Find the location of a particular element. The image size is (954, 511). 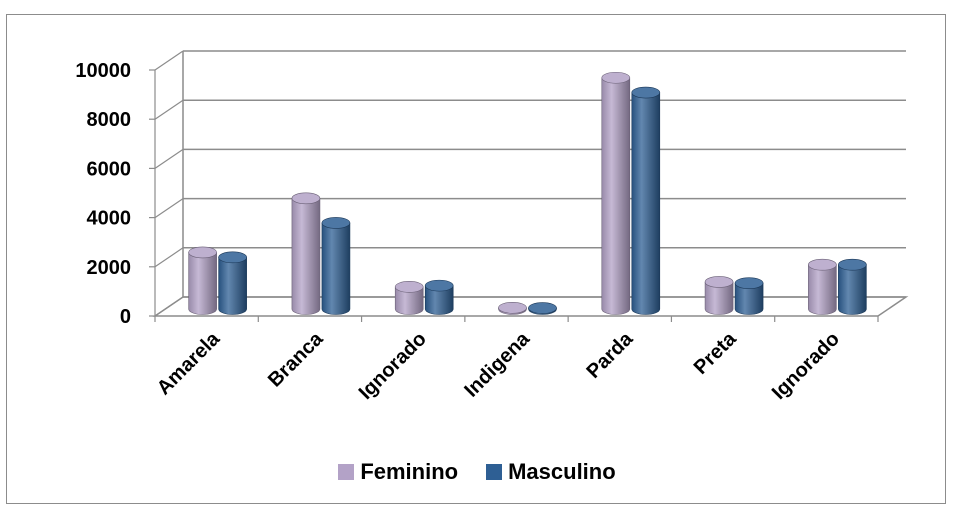

y-tick-label: 2000 is located at coordinates (109, 268).